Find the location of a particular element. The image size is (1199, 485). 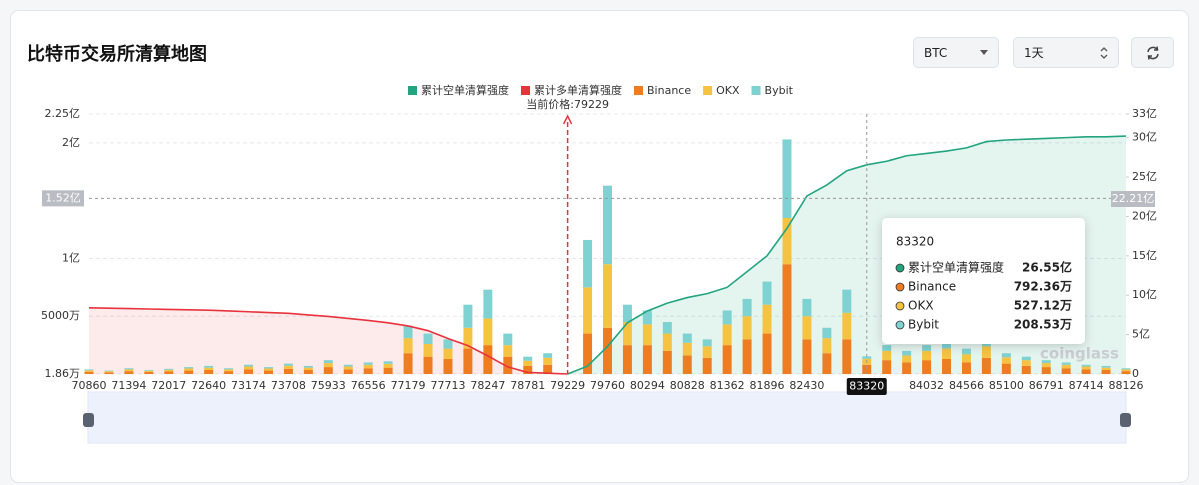

tooltip-value: 527.12万 is located at coordinates (1043, 306).